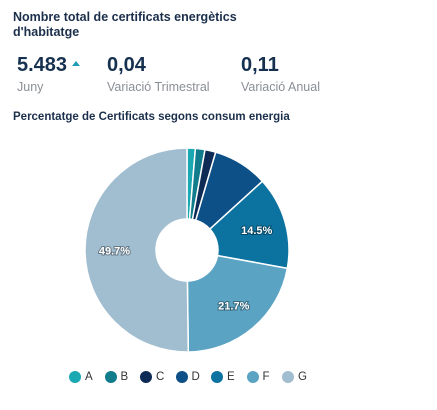  I want to click on kpi-annual: 0,11 Variació Anual, so click(280, 73).